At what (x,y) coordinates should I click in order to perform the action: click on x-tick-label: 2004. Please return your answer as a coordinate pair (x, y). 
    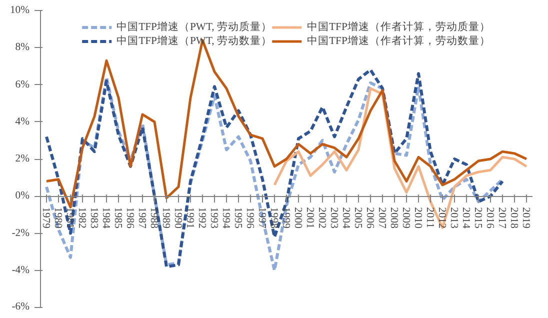
    Looking at the image, I should click on (345, 218).